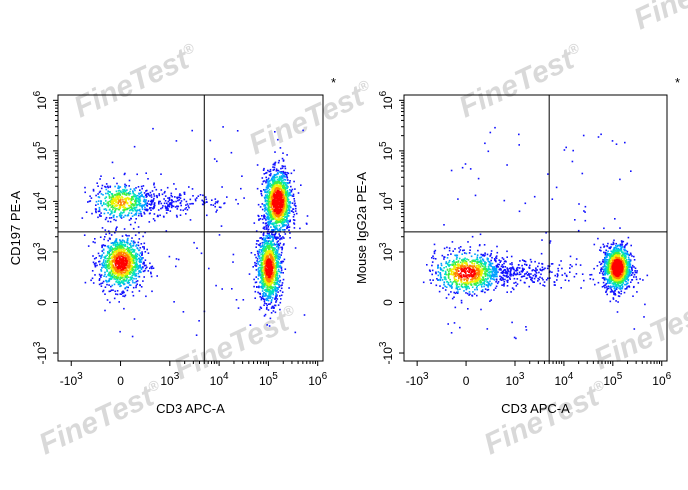 The image size is (688, 490). I want to click on watermark-text: FineTest®, so click(101, 418).